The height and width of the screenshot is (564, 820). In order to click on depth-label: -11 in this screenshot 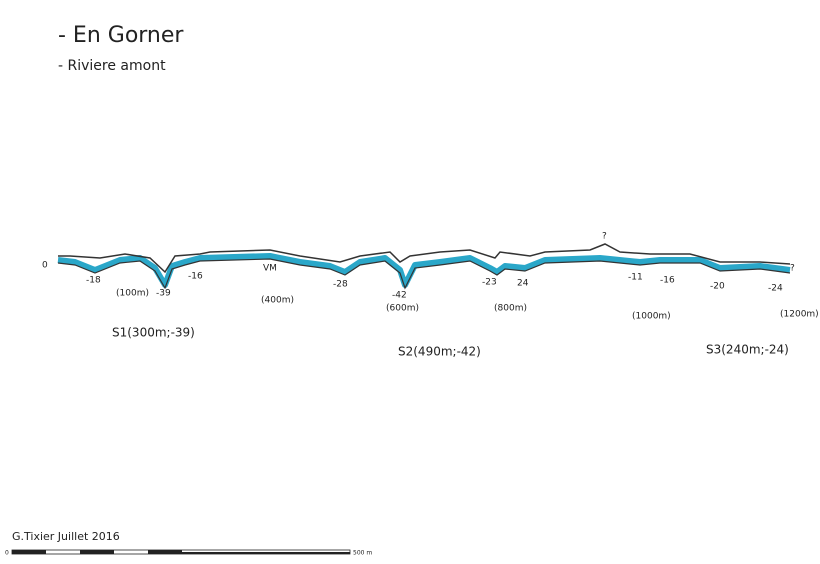, I will do `click(635, 278)`.